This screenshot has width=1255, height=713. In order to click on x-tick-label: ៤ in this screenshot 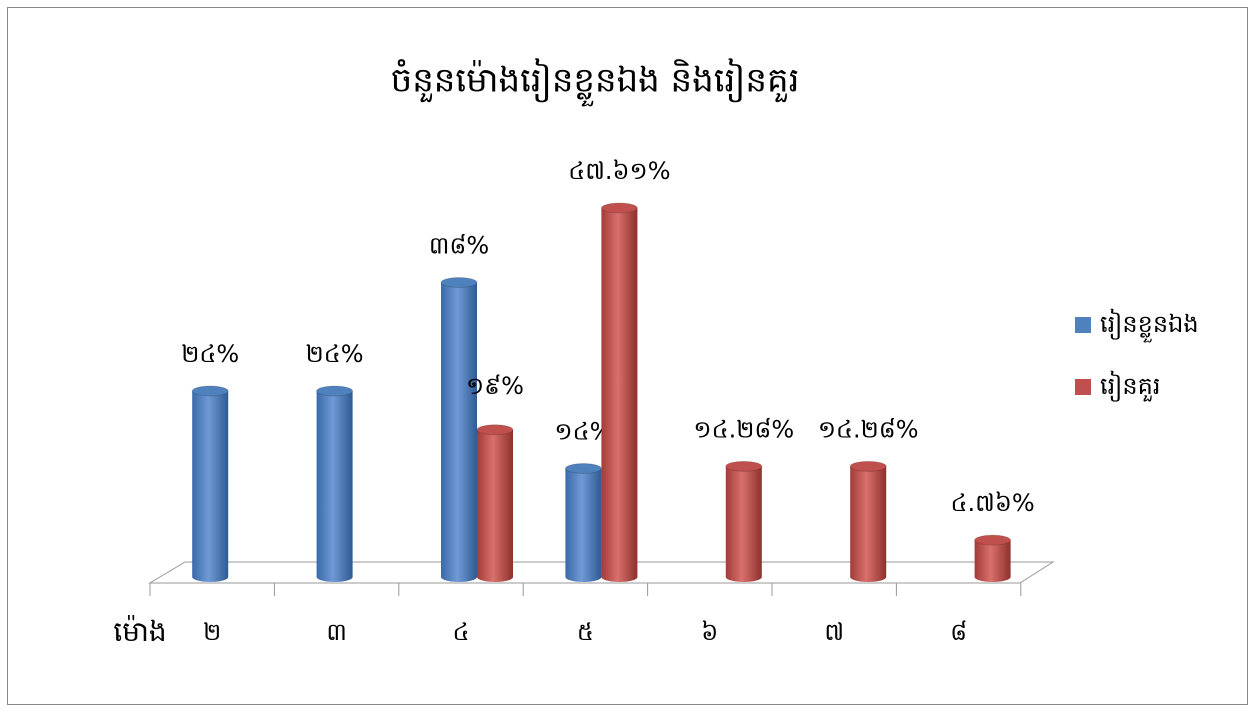, I will do `click(461, 632)`.